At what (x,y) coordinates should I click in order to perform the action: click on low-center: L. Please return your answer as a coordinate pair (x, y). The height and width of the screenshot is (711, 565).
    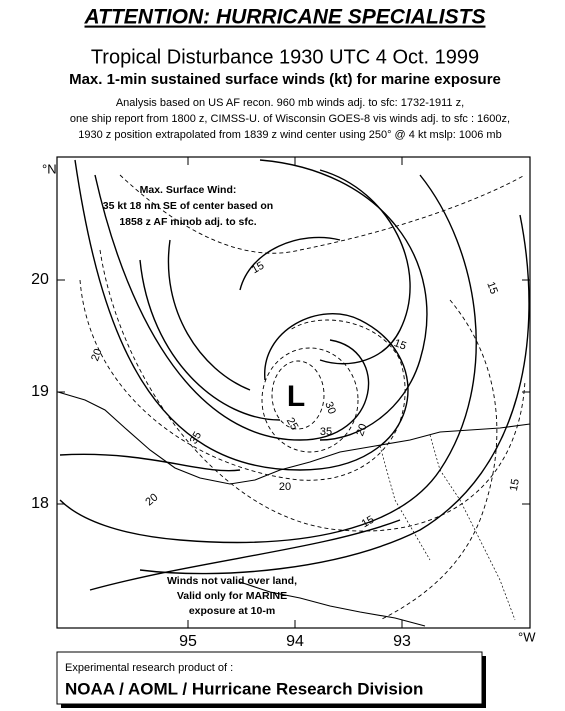
    Looking at the image, I should click on (296, 396).